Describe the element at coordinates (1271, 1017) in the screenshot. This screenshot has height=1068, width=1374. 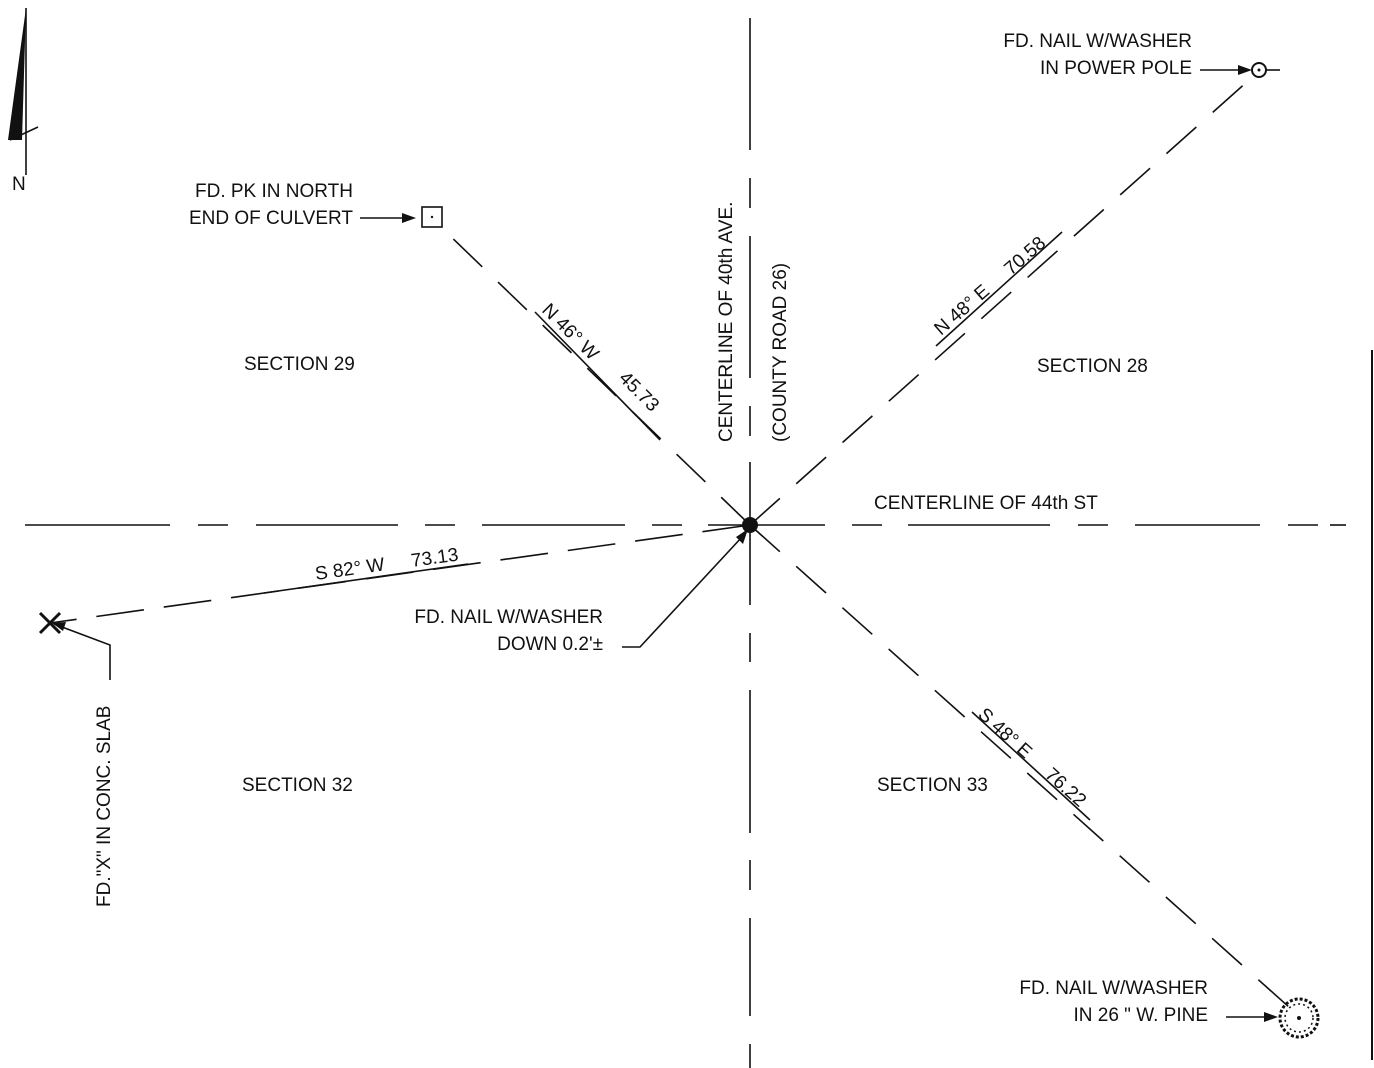
I see `arrow-se-icon` at that location.